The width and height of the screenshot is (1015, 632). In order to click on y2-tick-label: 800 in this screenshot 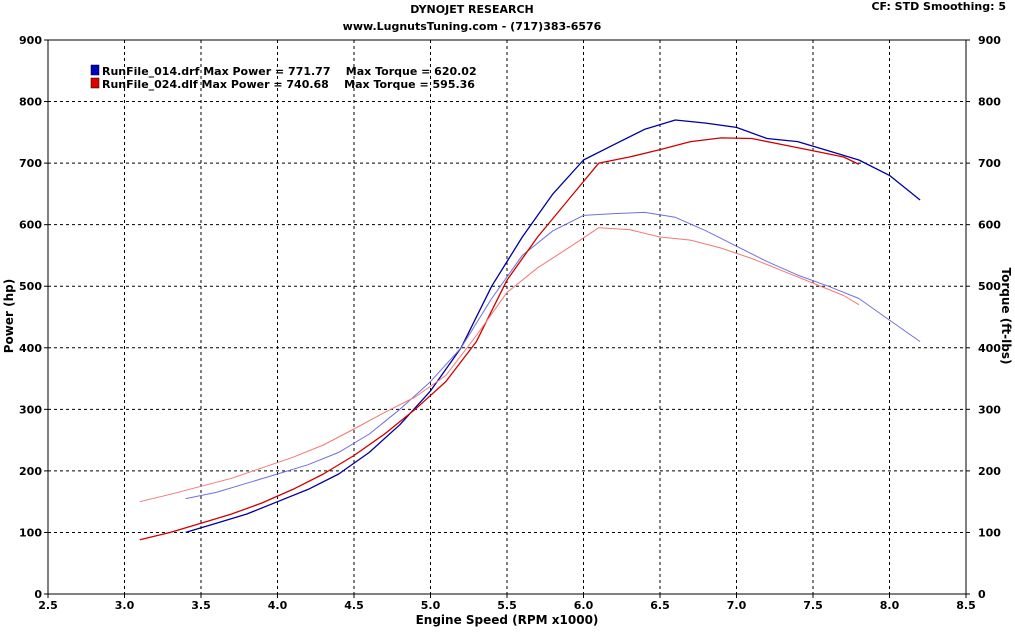, I will do `click(989, 102)`.